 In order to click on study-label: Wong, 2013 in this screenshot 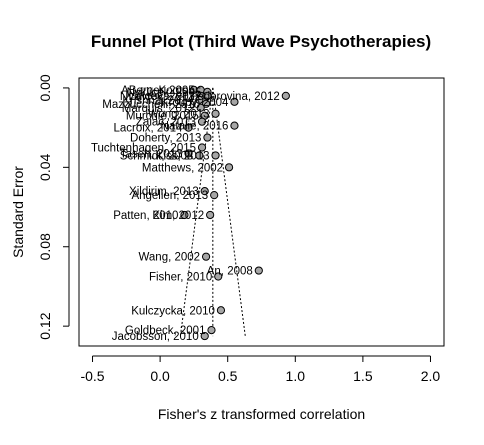, I will do `click(179, 115)`.